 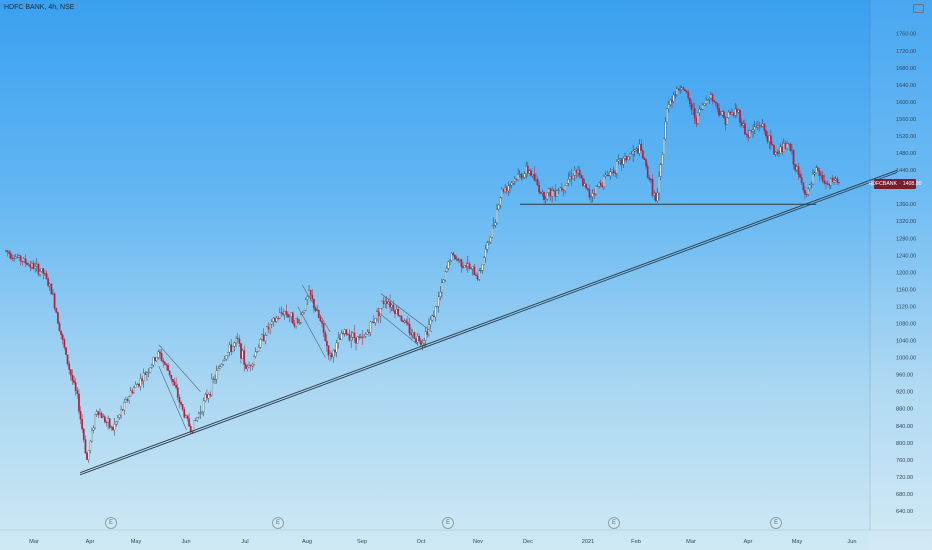 I want to click on y-tick-label: 680.00, so click(x=904, y=495).